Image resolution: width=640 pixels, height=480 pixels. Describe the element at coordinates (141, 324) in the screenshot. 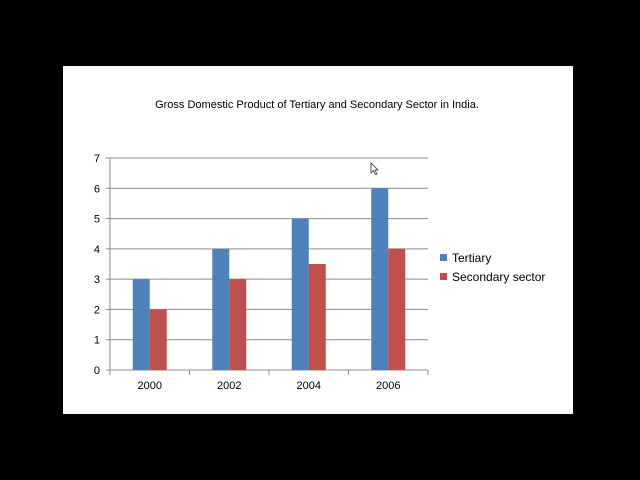

I see `bar-tertiary-2000` at that location.